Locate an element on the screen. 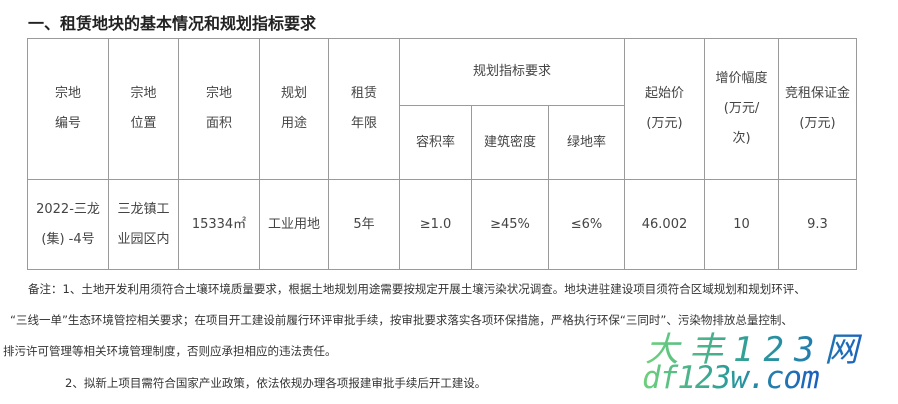  cell-term: 5年 is located at coordinates (364, 224).